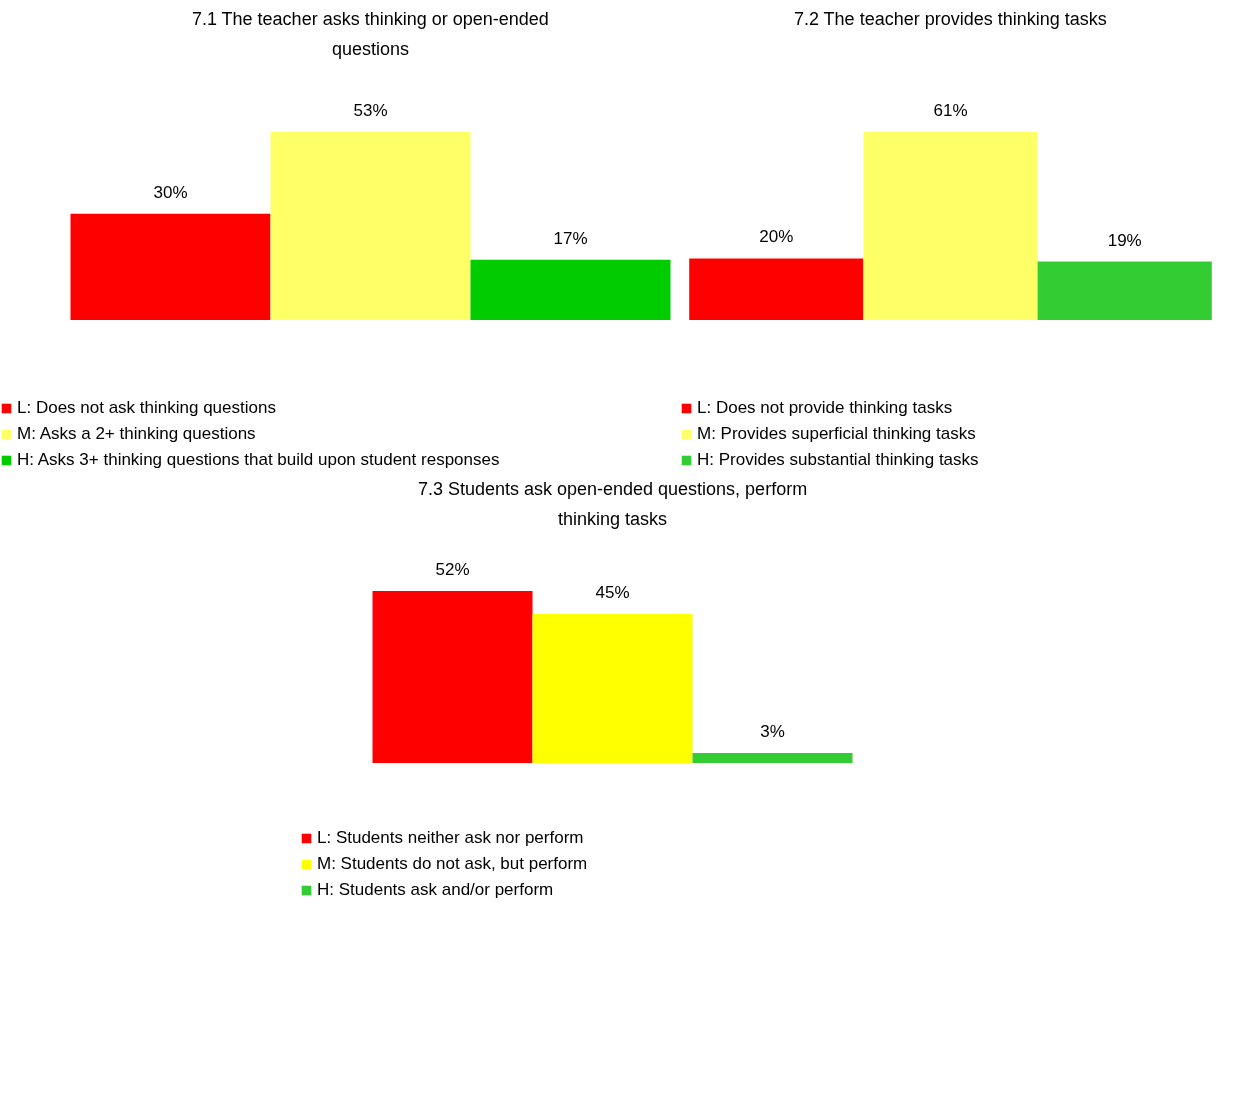 The height and width of the screenshot is (1095, 1252). I want to click on data-label: 53%, so click(370, 111).